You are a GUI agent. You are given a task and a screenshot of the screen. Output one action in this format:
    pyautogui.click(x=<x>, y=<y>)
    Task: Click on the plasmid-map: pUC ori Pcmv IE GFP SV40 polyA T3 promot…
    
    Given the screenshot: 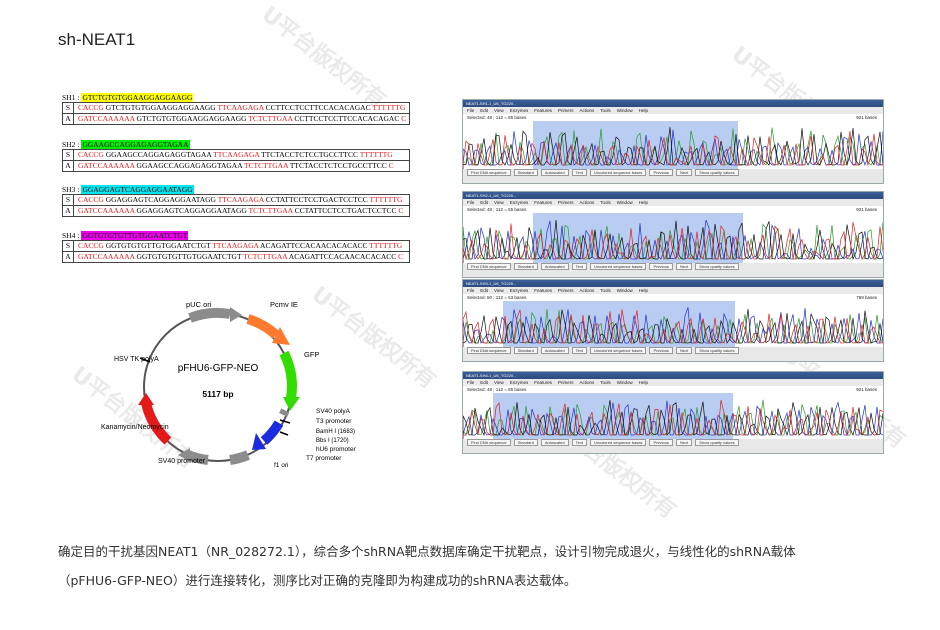 What is the action you would take?
    pyautogui.click(x=229, y=384)
    